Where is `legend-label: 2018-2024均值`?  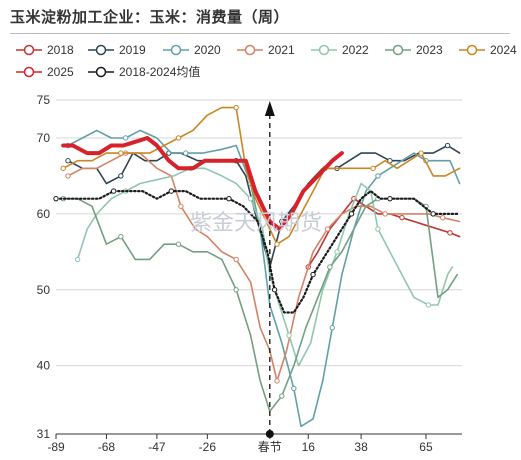
legend-label: 2018-2024均值 is located at coordinates (159, 71).